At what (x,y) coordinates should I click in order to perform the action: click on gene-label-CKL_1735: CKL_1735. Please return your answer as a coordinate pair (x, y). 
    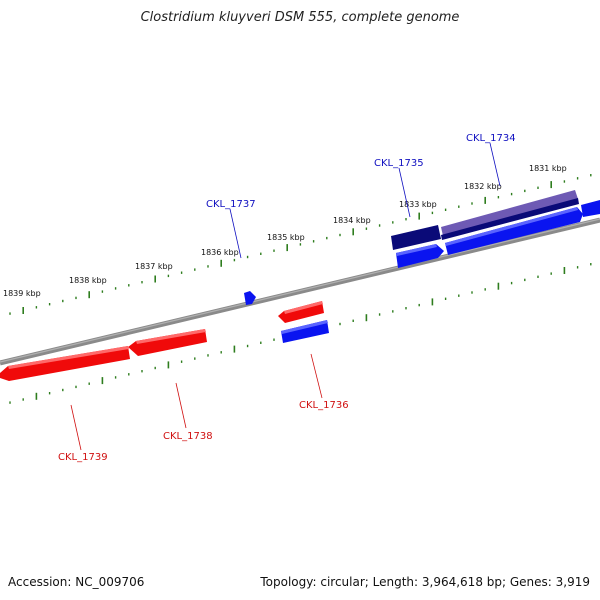
    Looking at the image, I should click on (399, 163).